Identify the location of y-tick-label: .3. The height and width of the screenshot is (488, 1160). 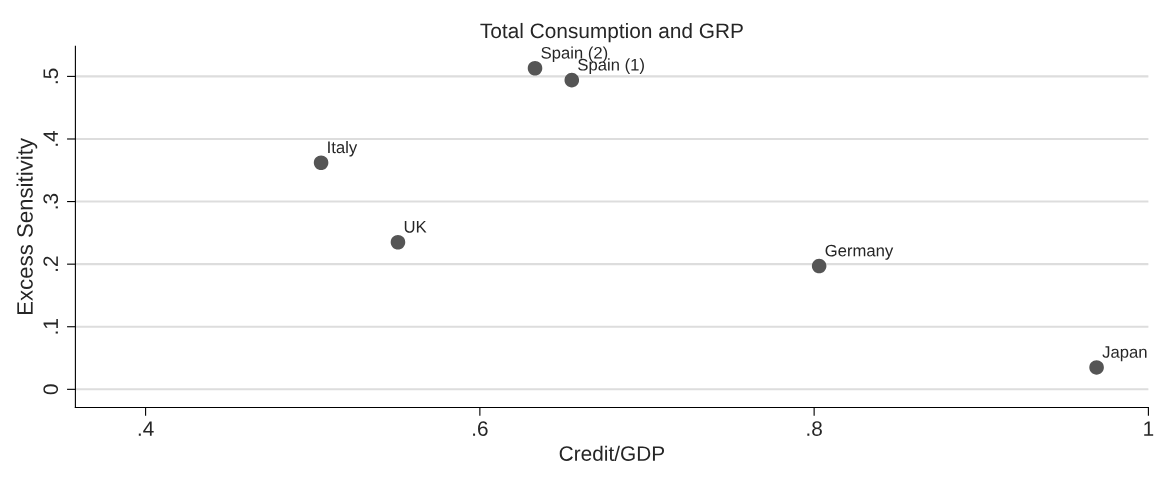
(51, 201).